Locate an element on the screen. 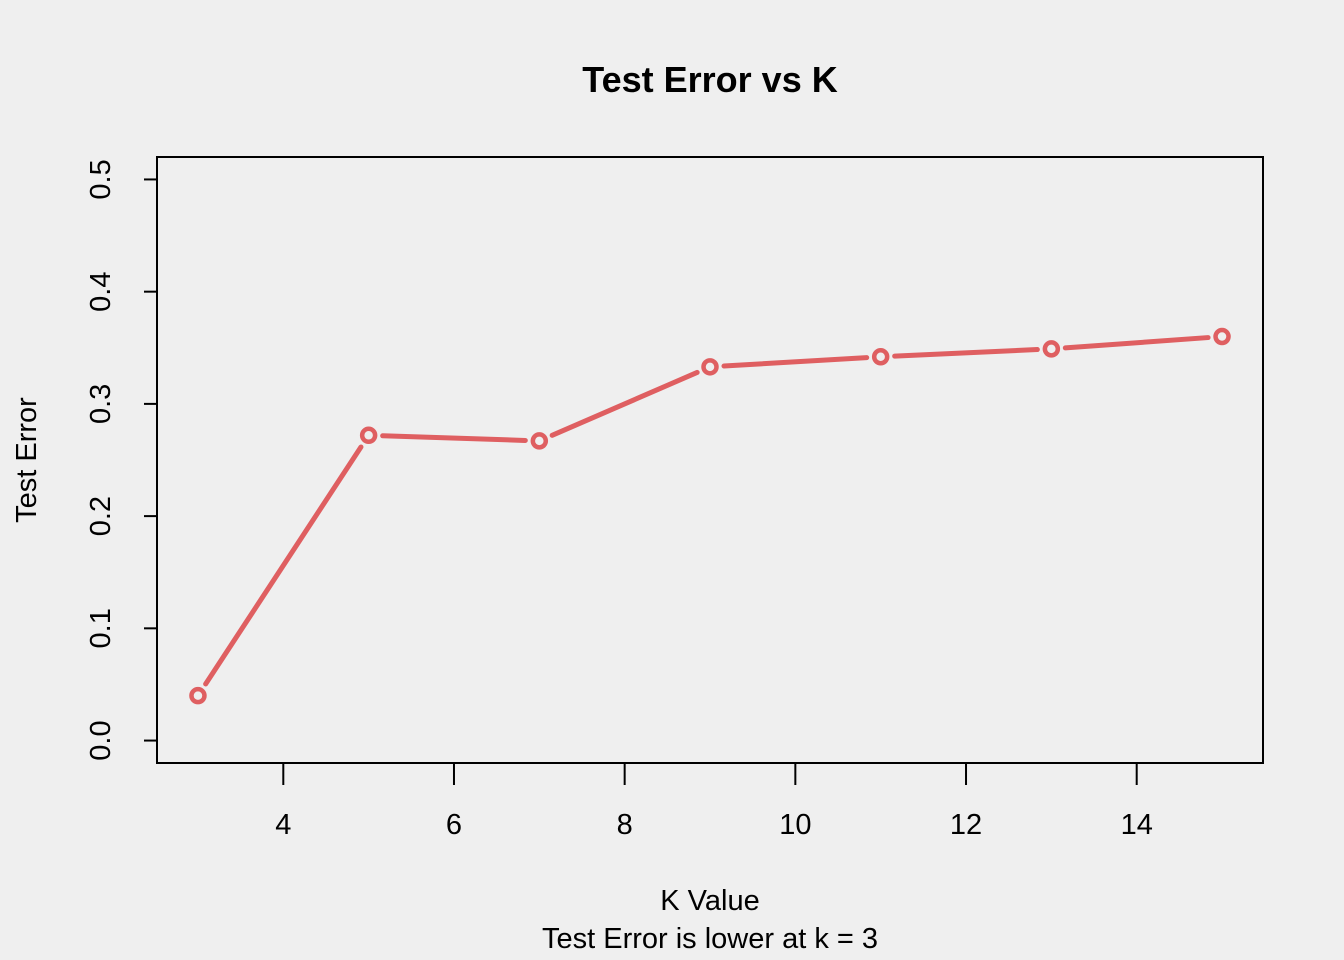 This screenshot has width=1344, height=960. x-axis: 4 6 8 10 12 14 is located at coordinates (714, 801).